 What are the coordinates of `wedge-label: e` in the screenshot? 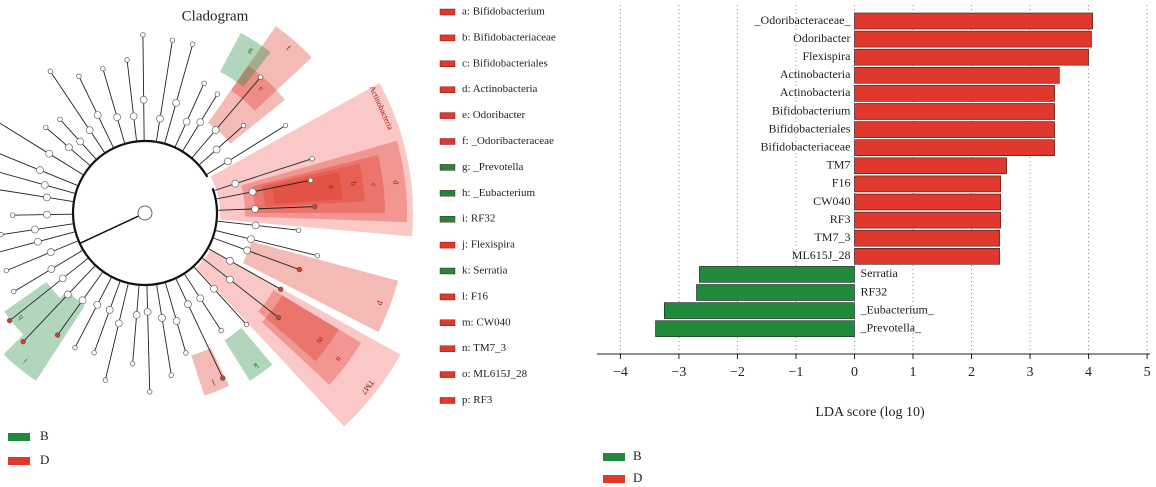 It's located at (261, 88).